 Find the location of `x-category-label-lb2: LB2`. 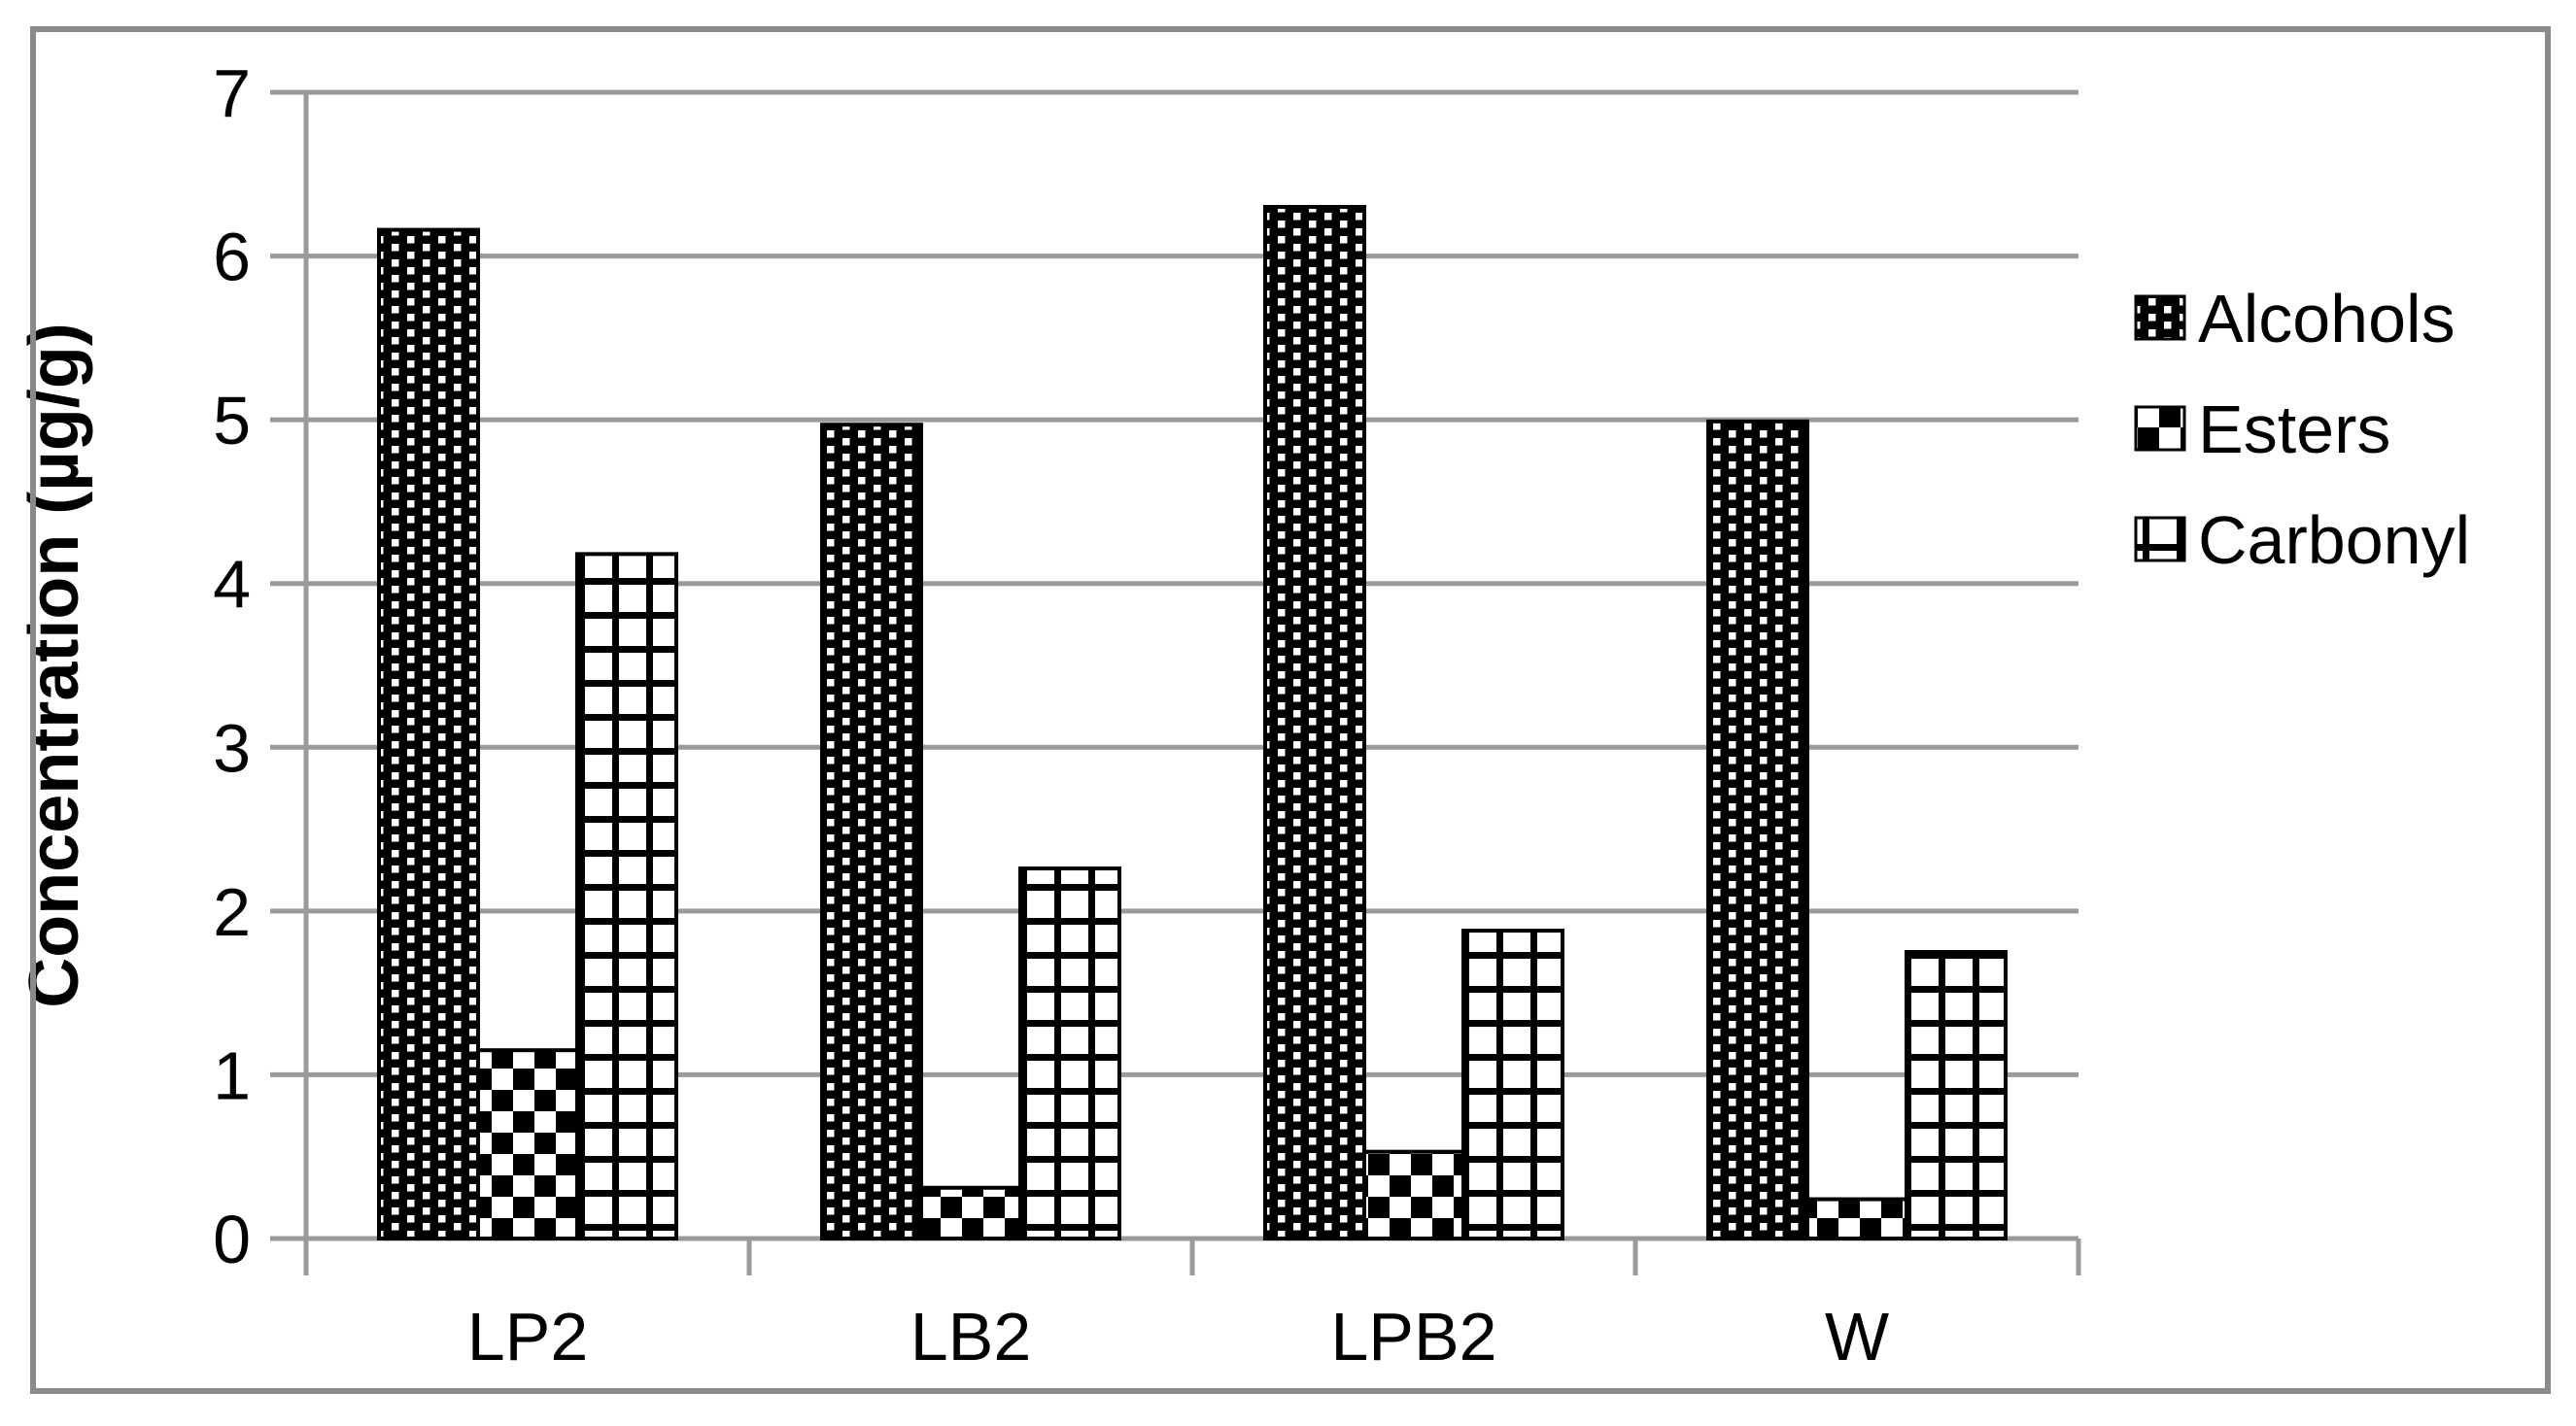

x-category-label-lb2: LB2 is located at coordinates (971, 1337).